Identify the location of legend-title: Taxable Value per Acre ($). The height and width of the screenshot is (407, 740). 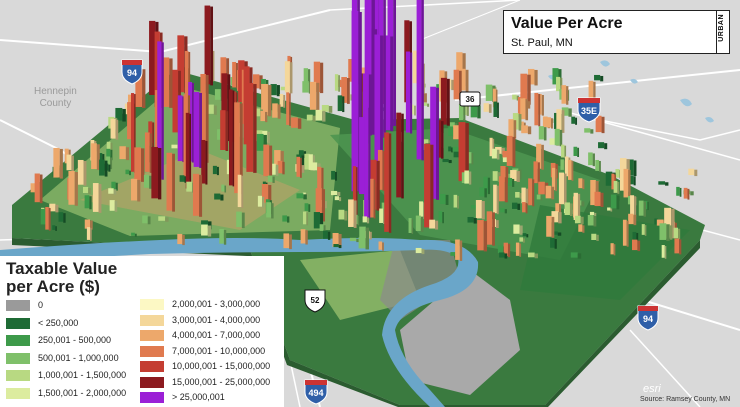
(61, 278).